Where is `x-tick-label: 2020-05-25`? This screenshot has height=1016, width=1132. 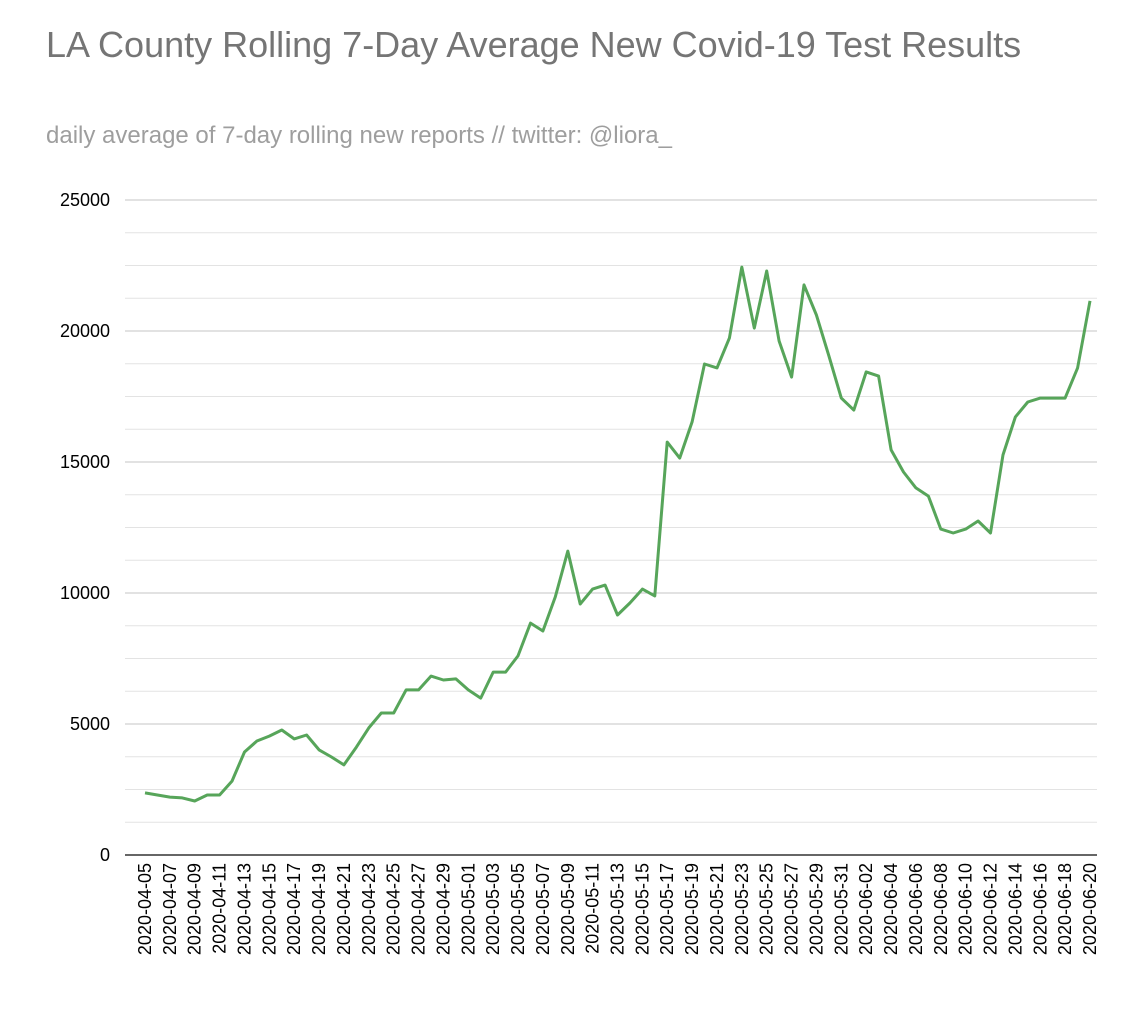
x-tick-label: 2020-05-25 is located at coordinates (767, 909).